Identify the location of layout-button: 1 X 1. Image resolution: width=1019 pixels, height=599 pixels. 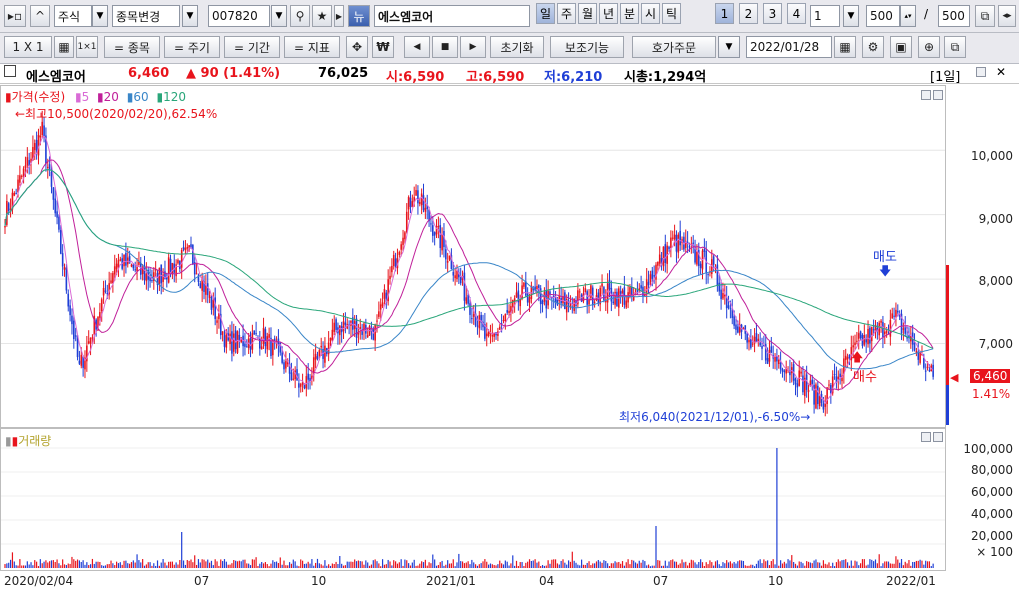
(28, 47).